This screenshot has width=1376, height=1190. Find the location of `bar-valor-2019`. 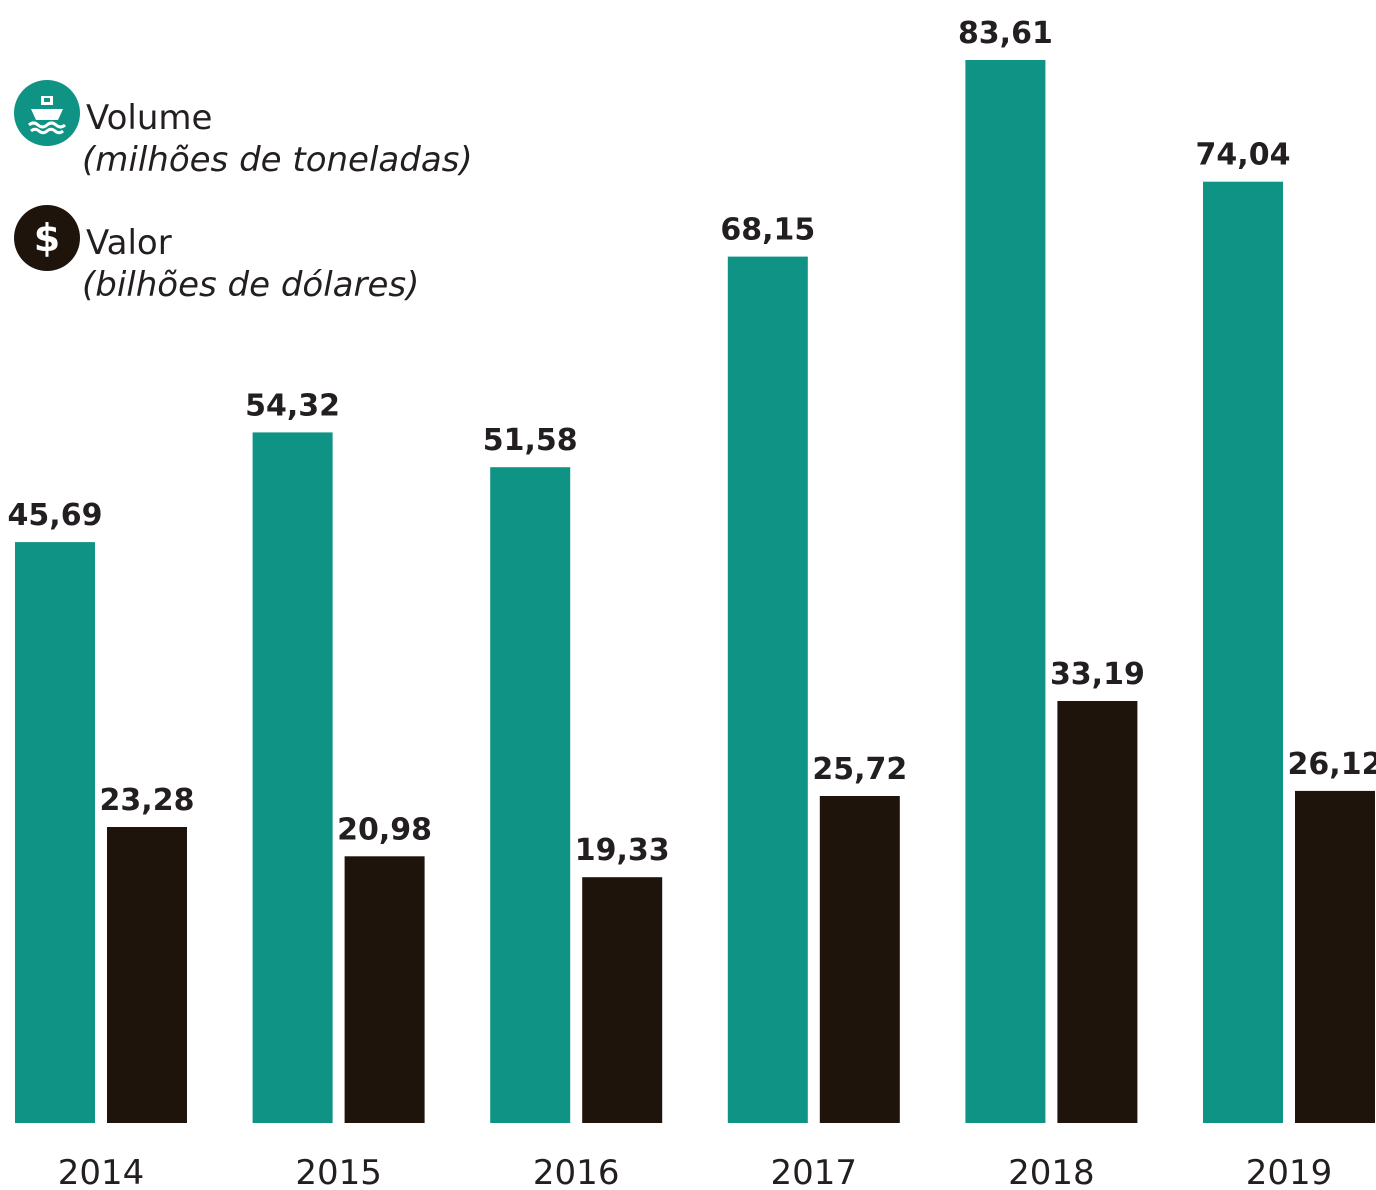

bar-valor-2019 is located at coordinates (1335, 956).